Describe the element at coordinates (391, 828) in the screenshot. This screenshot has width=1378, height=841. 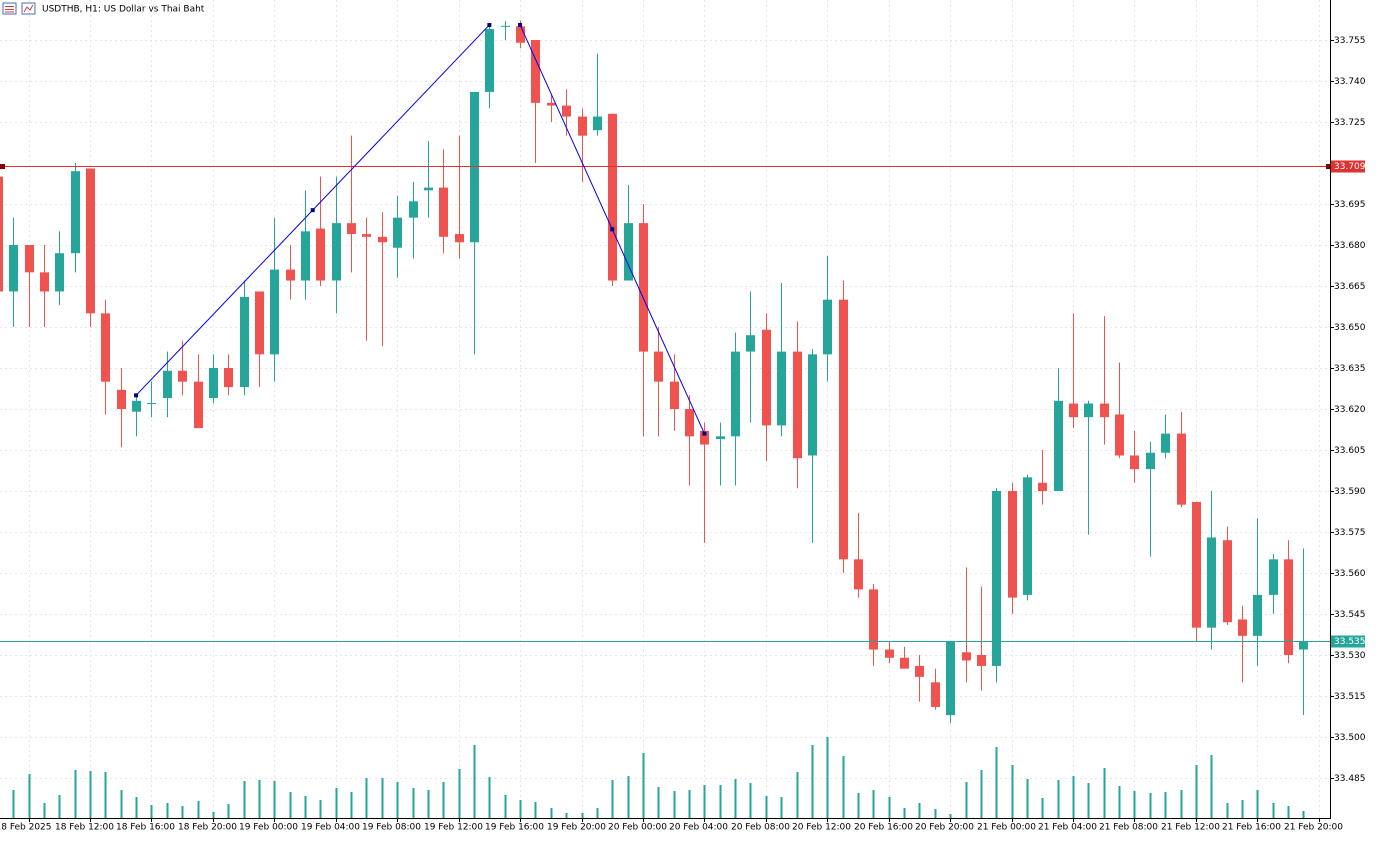
I see `x-tick-label: 19 Feb 08:00` at that location.